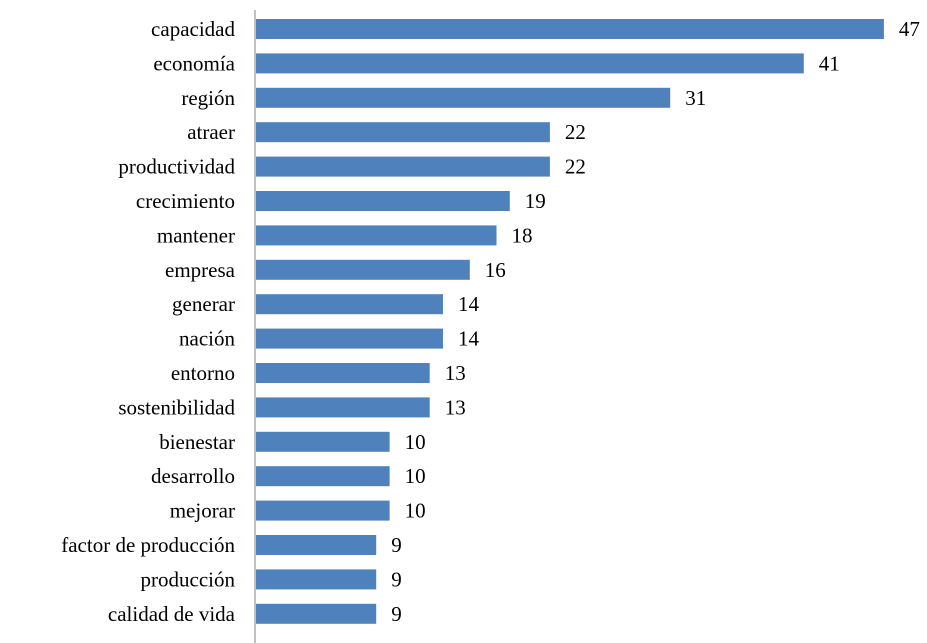 This screenshot has height=643, width=927. I want to click on category-label: bienestar, so click(197, 442).